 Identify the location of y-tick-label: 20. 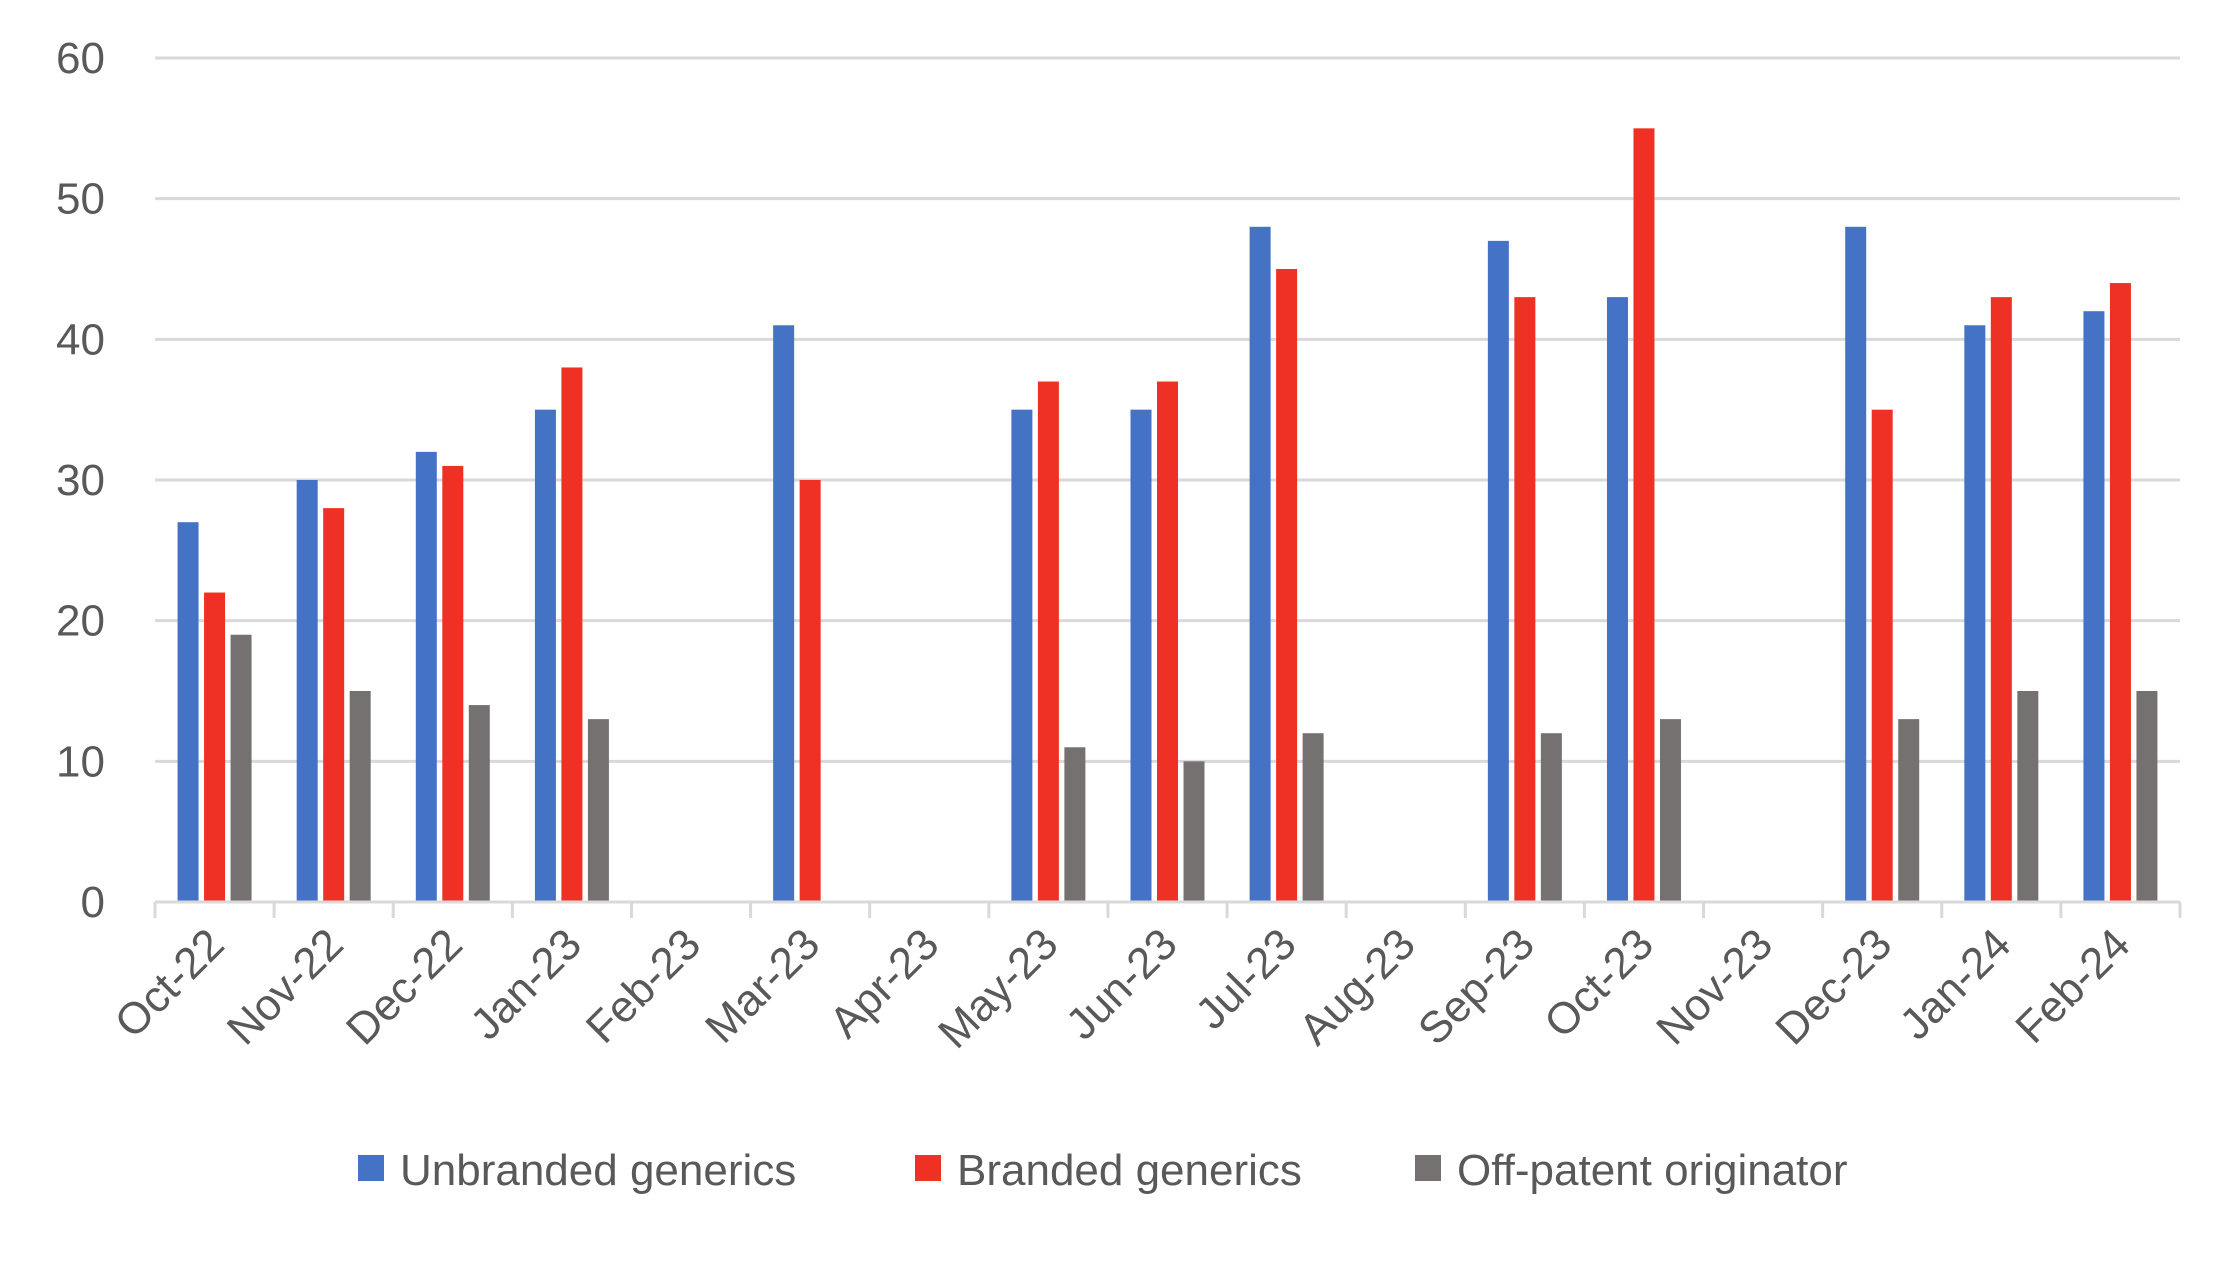
(80, 621).